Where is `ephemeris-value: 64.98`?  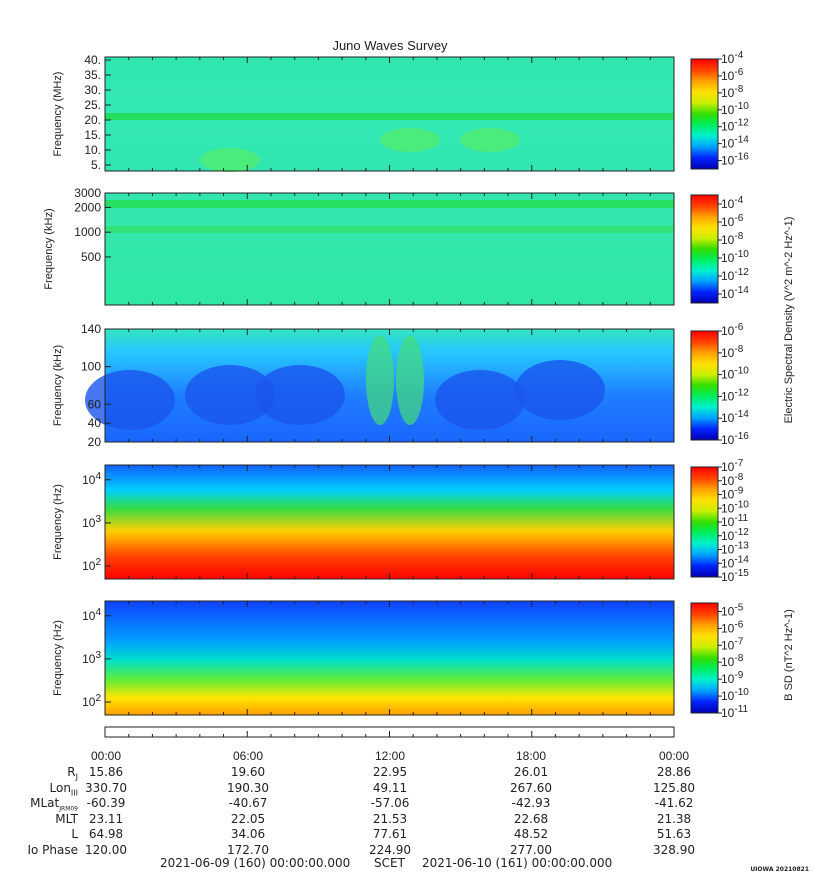
ephemeris-value: 64.98 is located at coordinates (106, 834).